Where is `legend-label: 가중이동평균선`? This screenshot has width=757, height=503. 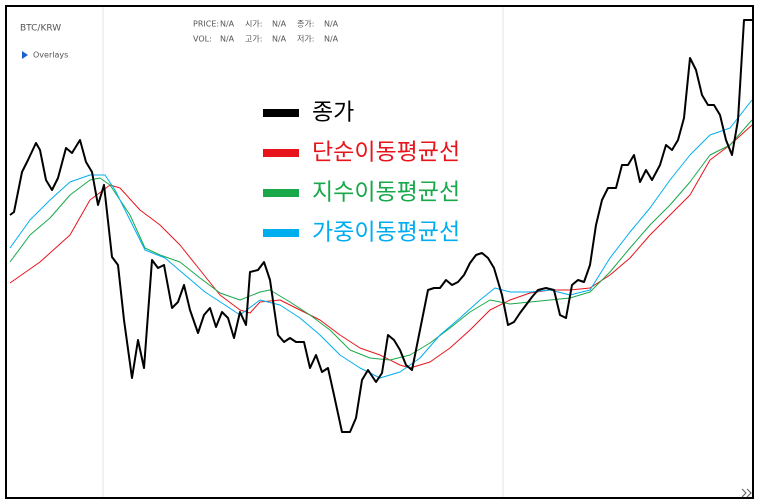
legend-label: 가중이동평균선 is located at coordinates (386, 233).